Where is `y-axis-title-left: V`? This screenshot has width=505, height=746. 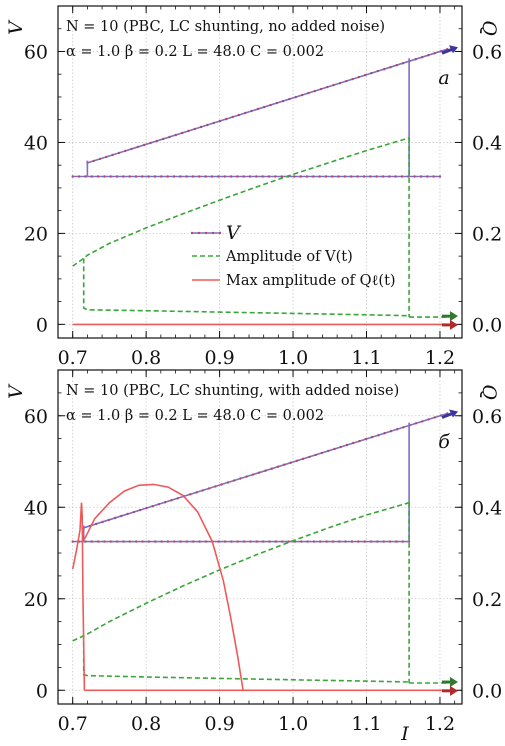 y-axis-title-left: V is located at coordinates (16, 391).